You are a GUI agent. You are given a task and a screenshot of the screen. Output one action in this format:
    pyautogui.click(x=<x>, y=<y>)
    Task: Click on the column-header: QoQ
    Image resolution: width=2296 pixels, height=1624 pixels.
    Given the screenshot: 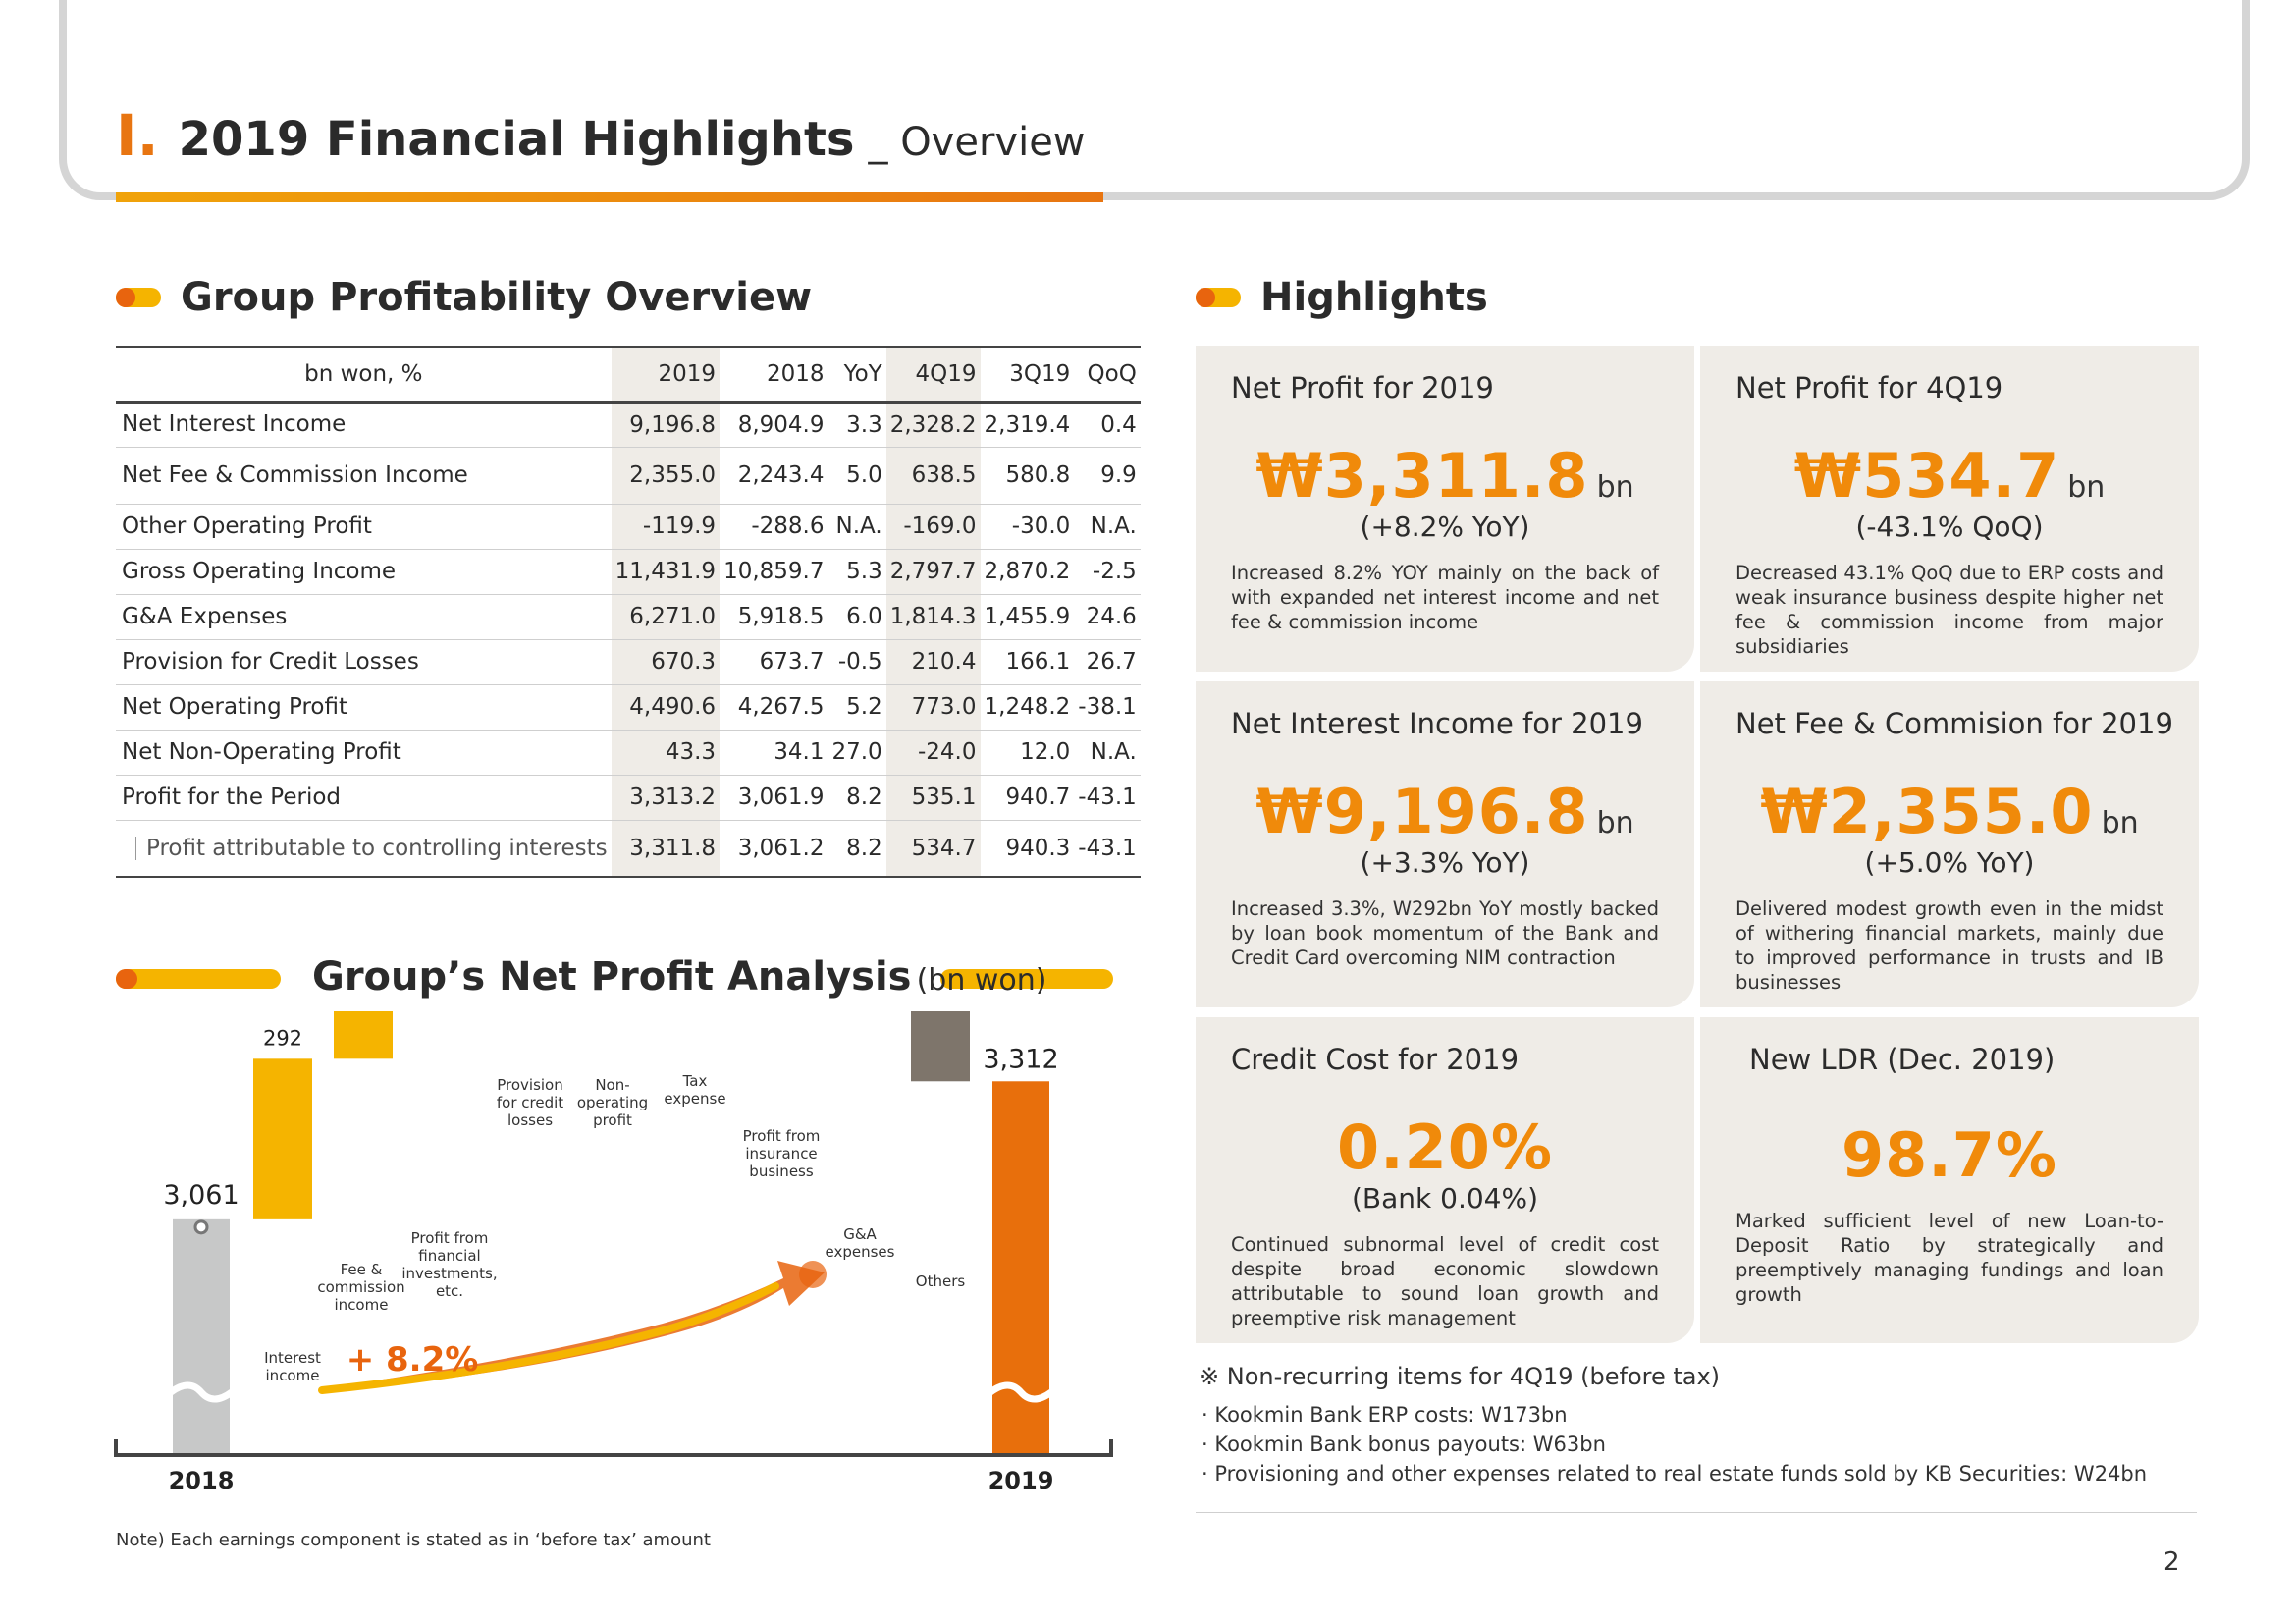 What is the action you would take?
    pyautogui.click(x=1107, y=375)
    